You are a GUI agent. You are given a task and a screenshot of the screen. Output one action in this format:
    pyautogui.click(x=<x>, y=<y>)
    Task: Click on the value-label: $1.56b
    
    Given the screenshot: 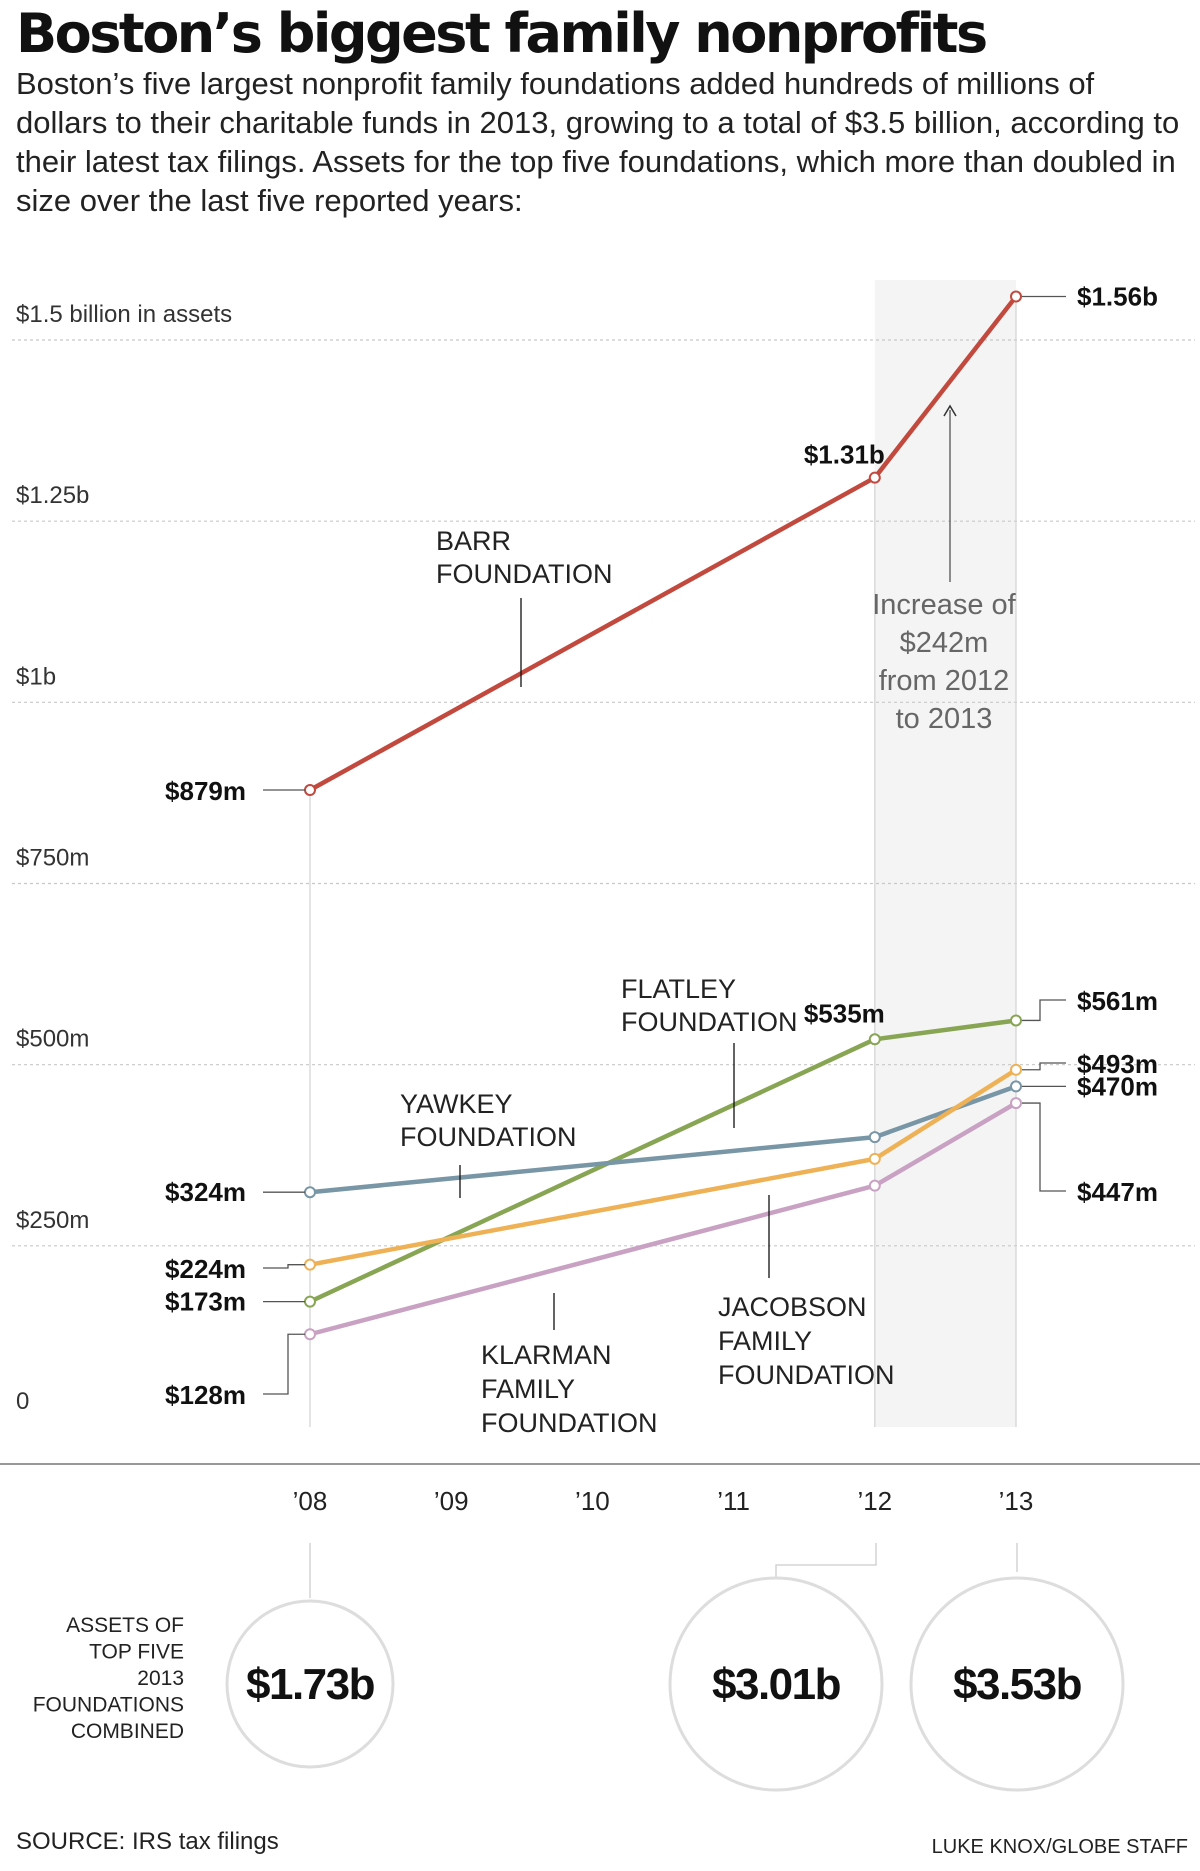 What is the action you would take?
    pyautogui.click(x=1117, y=297)
    